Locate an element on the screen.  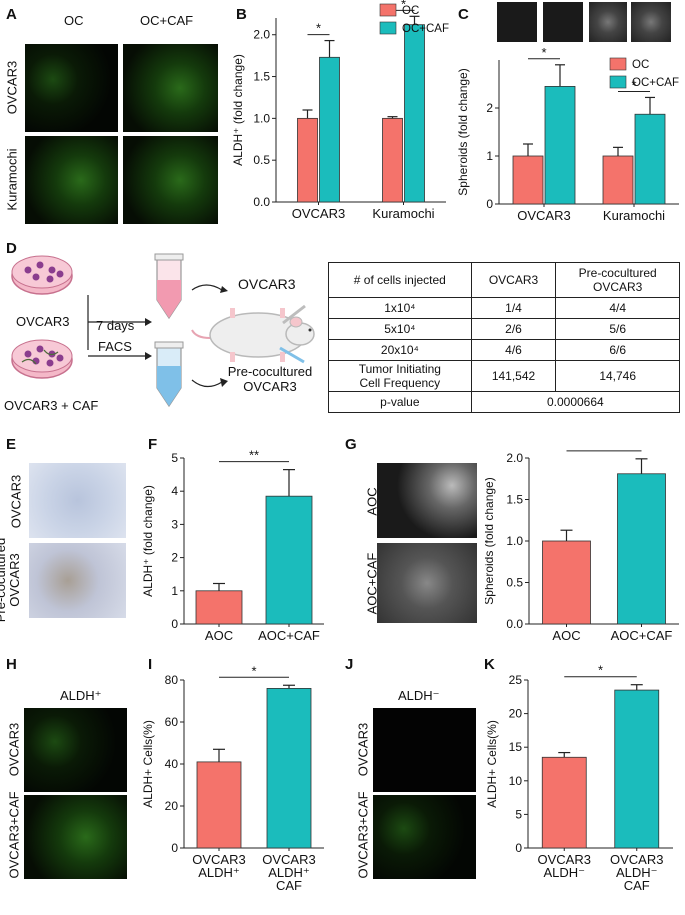
table-row: 1x10⁴ 1/4 4/4 is located at coordinates (504, 308).